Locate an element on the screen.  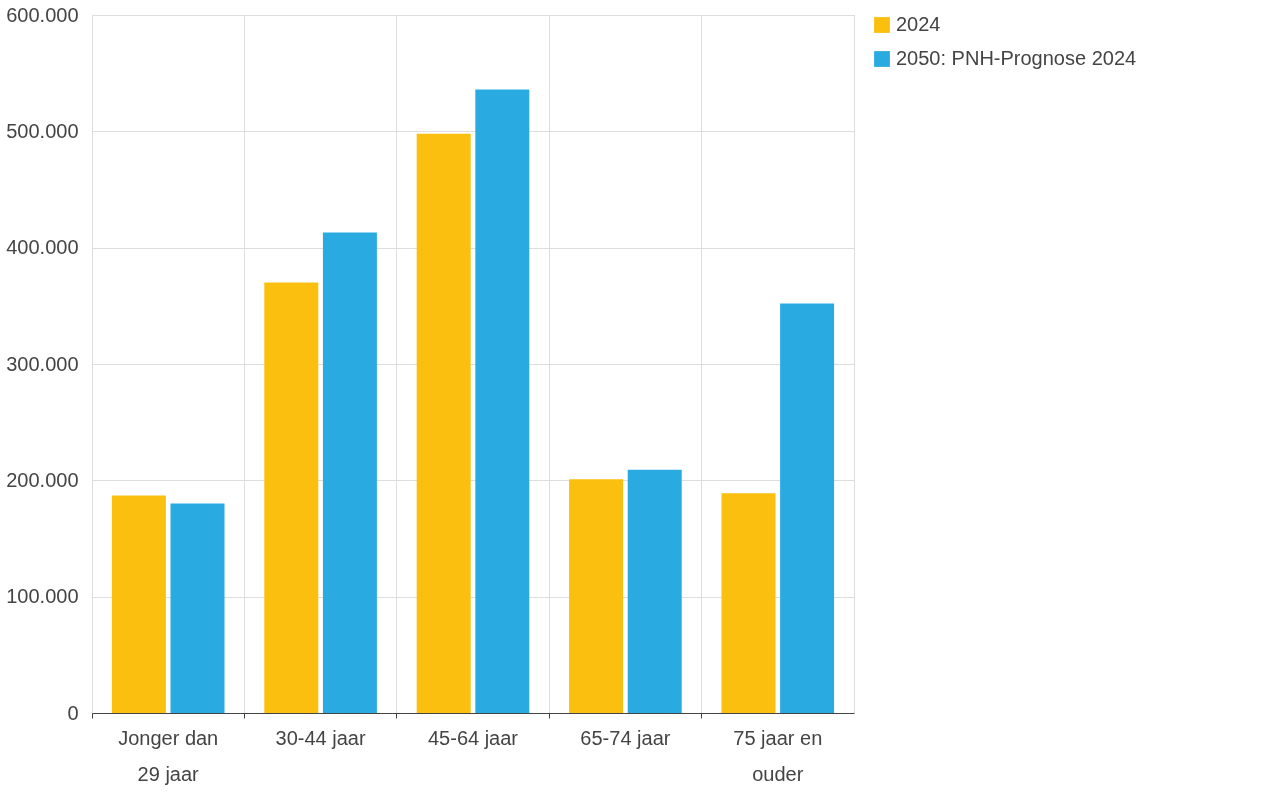
y-tick-label: 300.000 is located at coordinates (42, 363).